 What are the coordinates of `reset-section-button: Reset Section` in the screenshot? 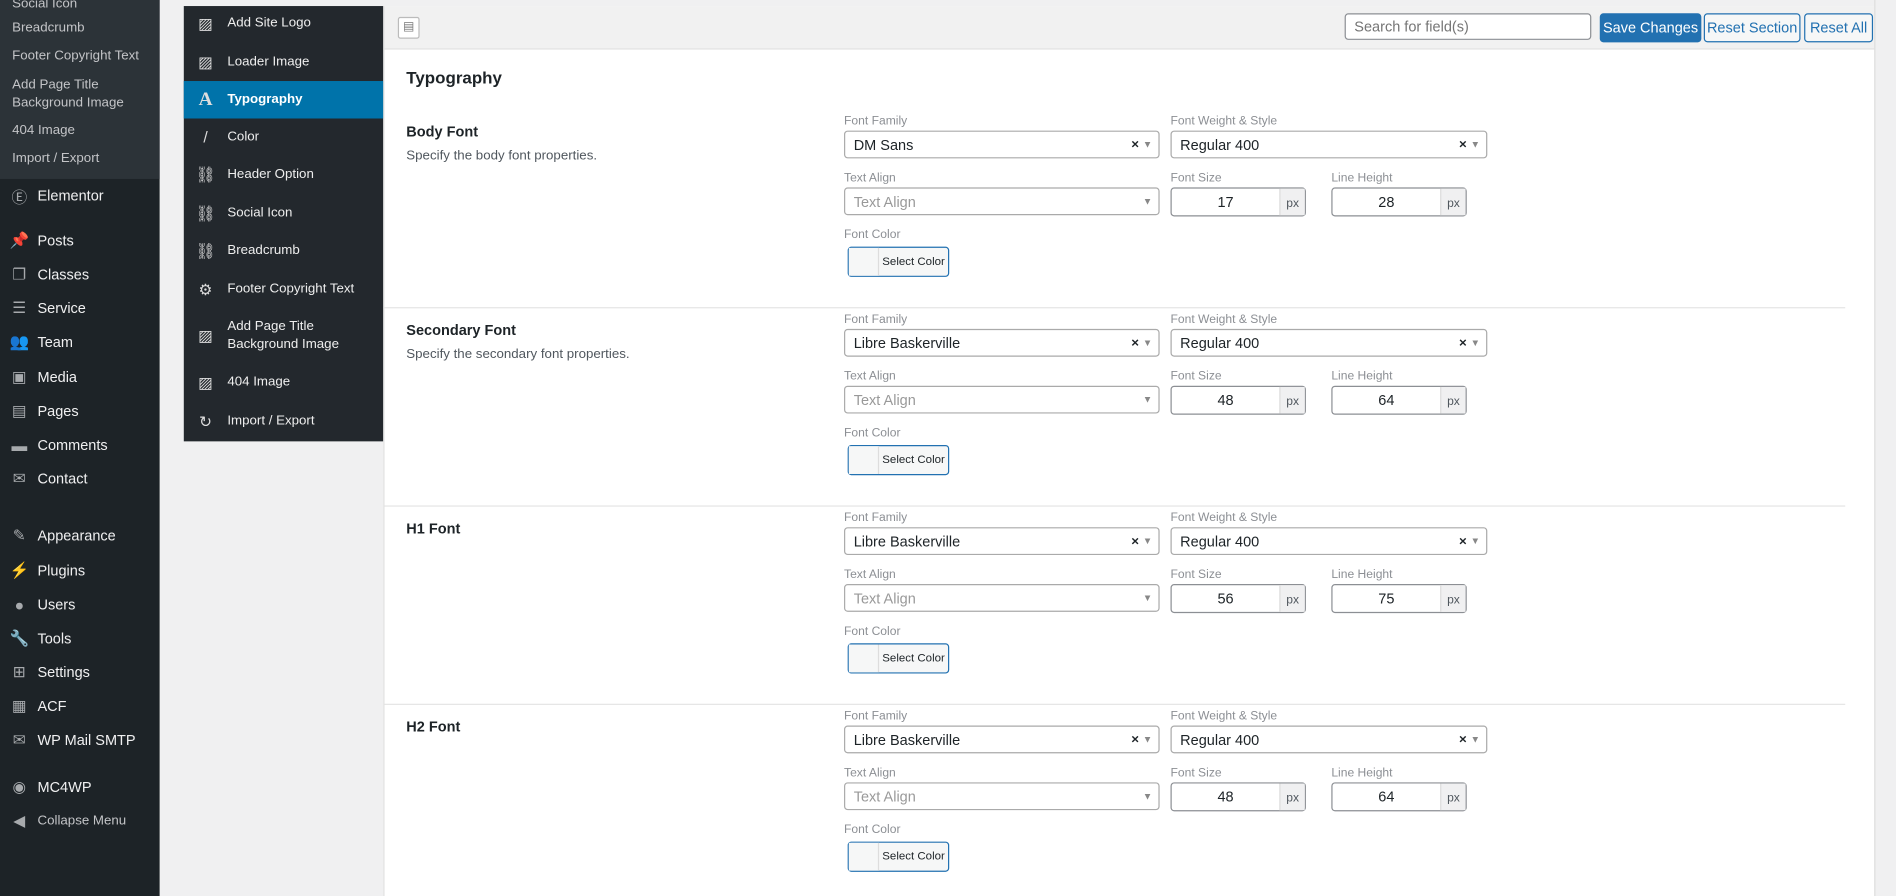 It's located at (1752, 28).